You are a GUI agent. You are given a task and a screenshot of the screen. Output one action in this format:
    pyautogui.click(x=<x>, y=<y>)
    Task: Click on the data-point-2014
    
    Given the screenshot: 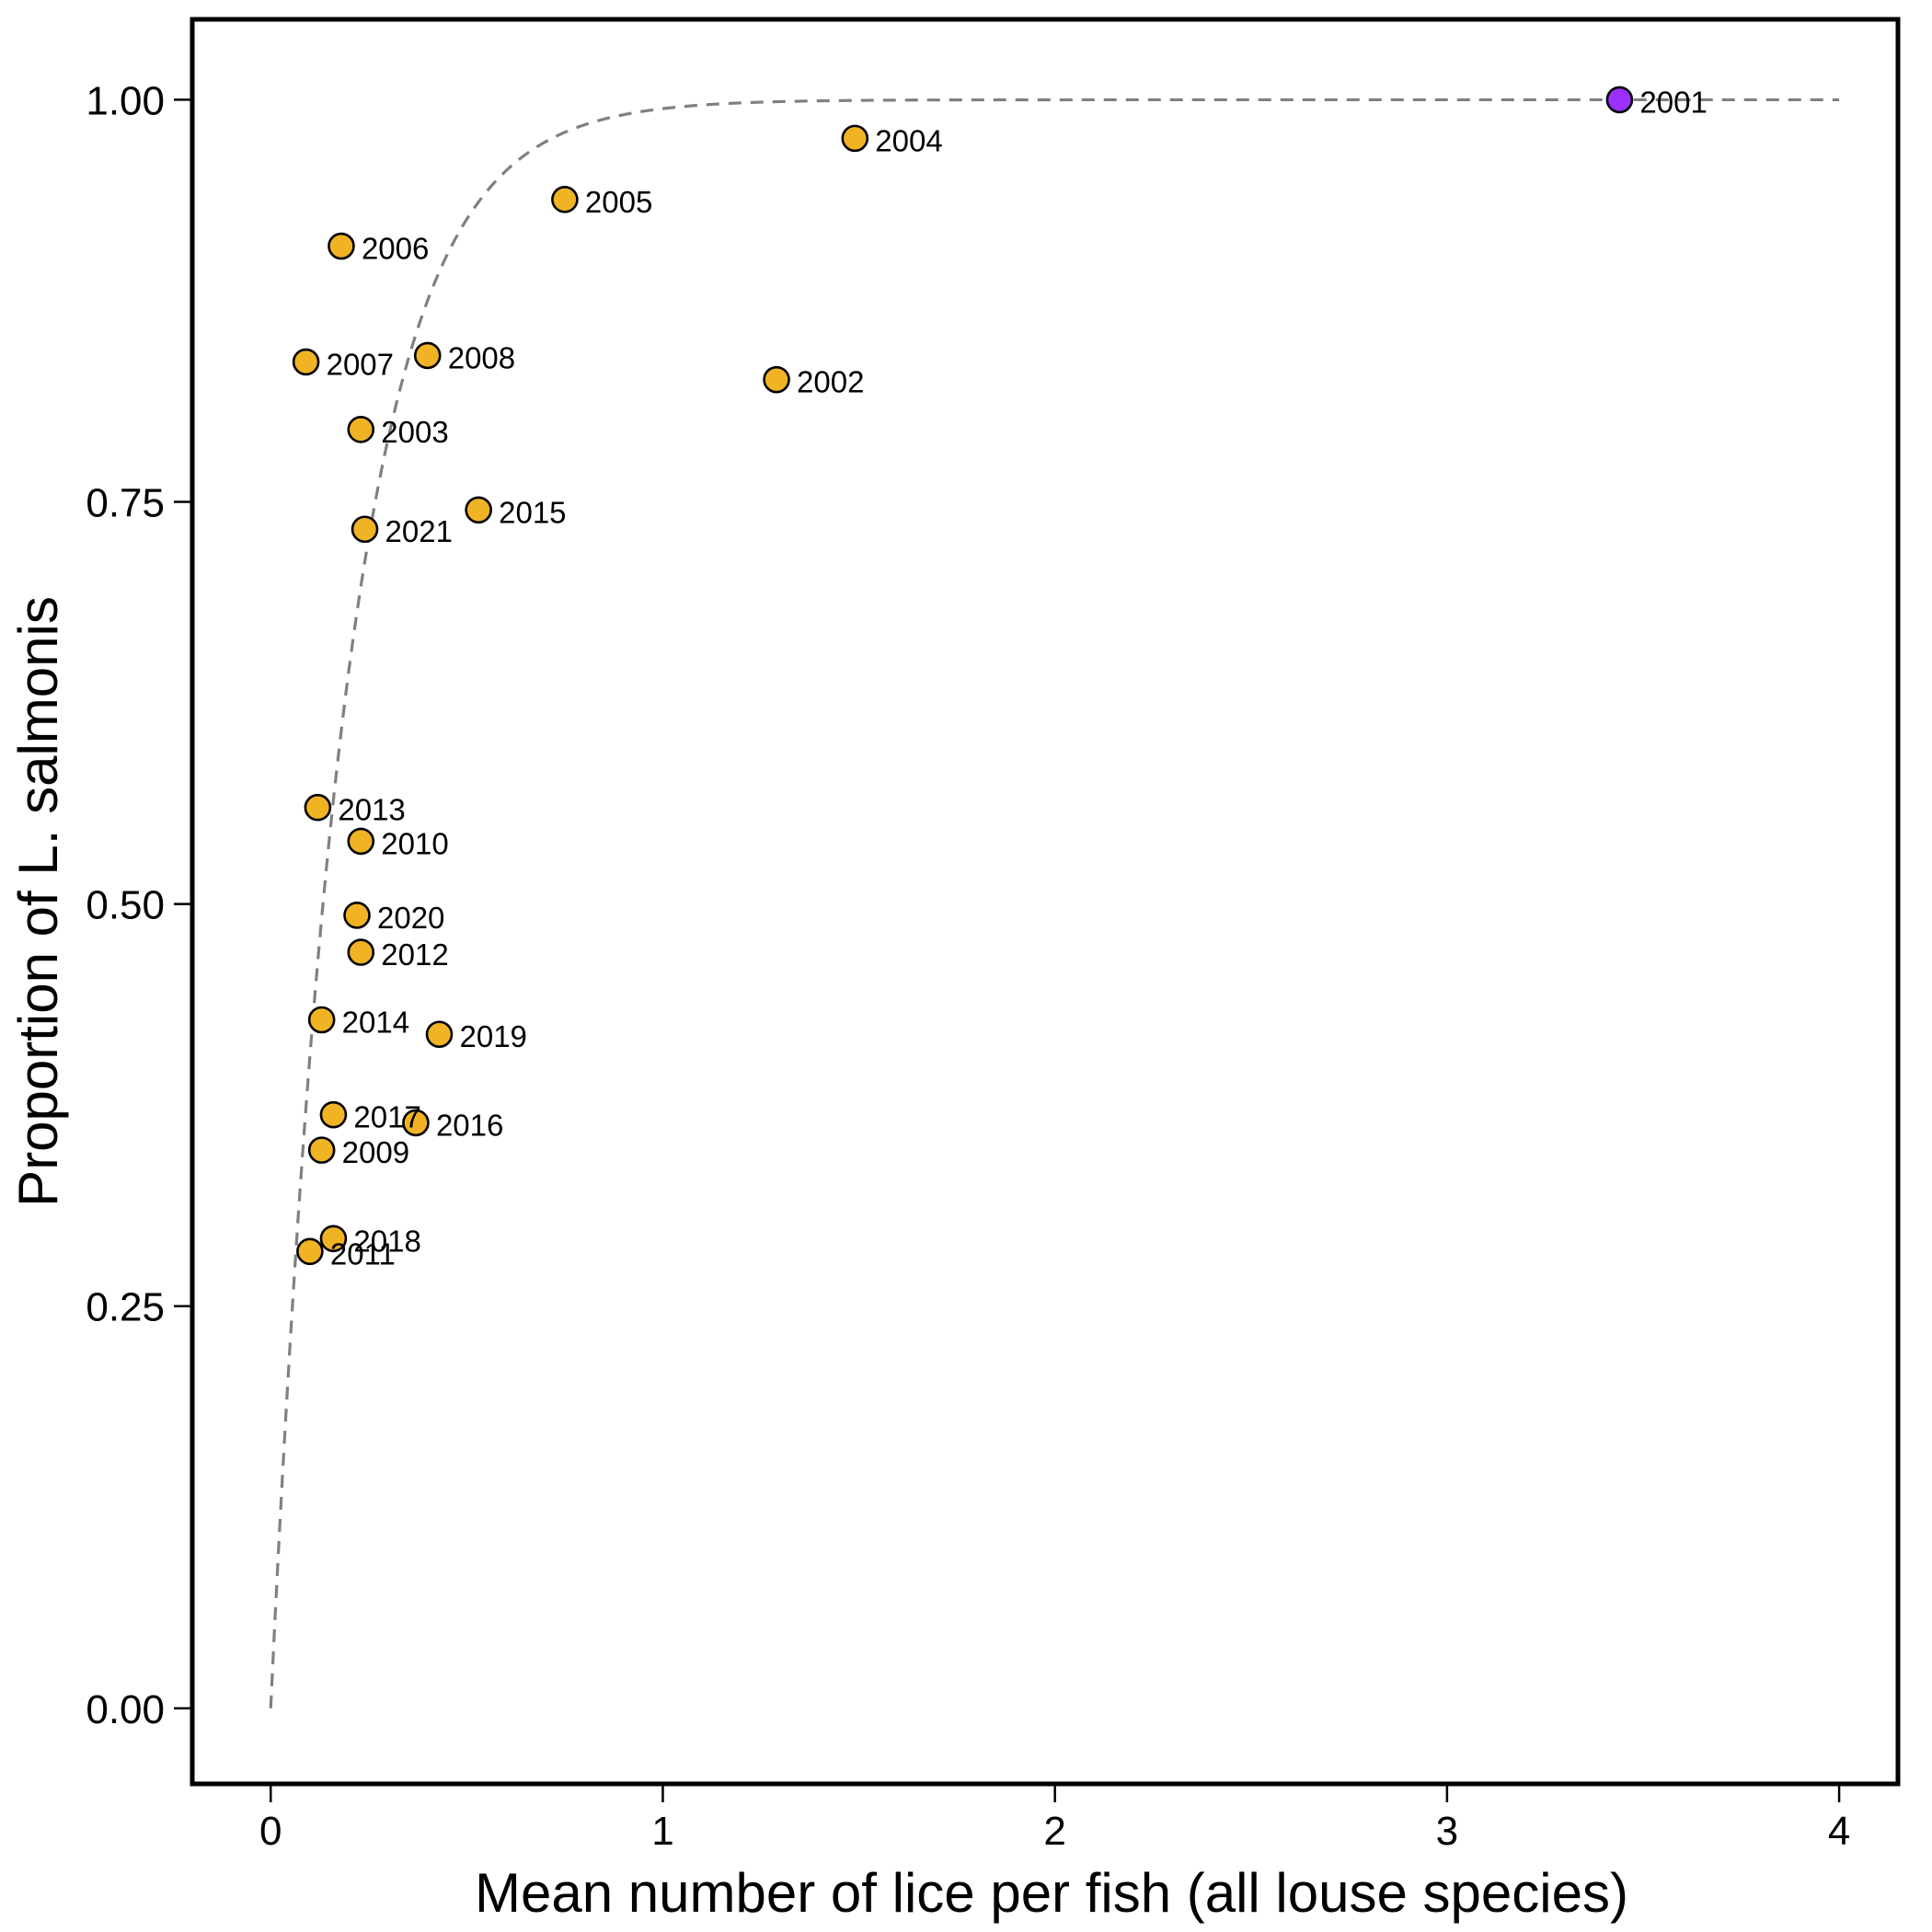 What is the action you would take?
    pyautogui.click(x=321, y=1020)
    